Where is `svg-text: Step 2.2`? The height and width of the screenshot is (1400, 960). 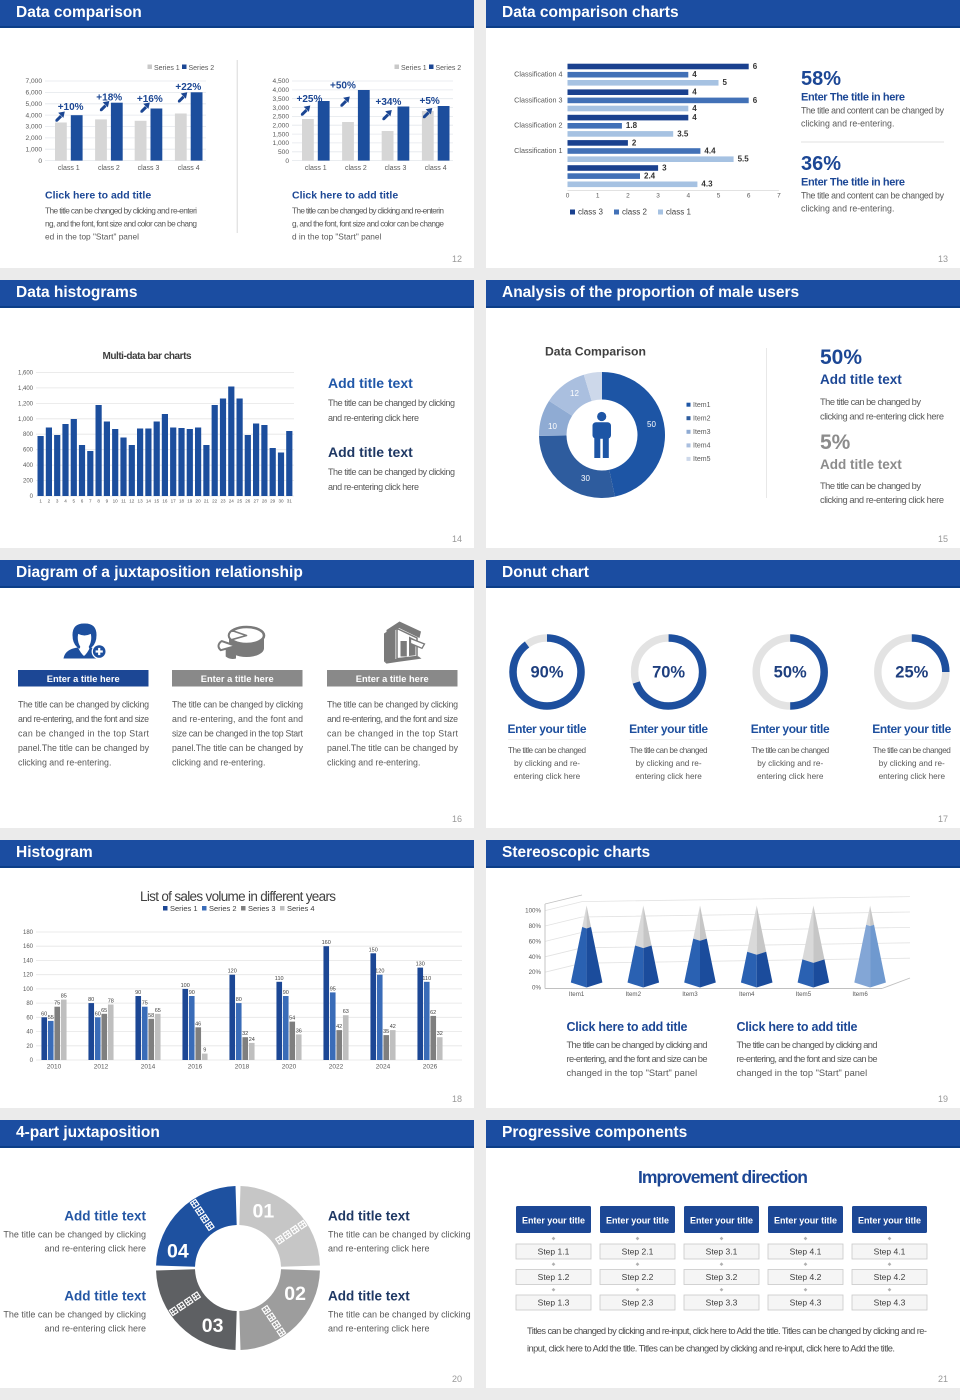 svg-text: Step 2.2 is located at coordinates (638, 1277).